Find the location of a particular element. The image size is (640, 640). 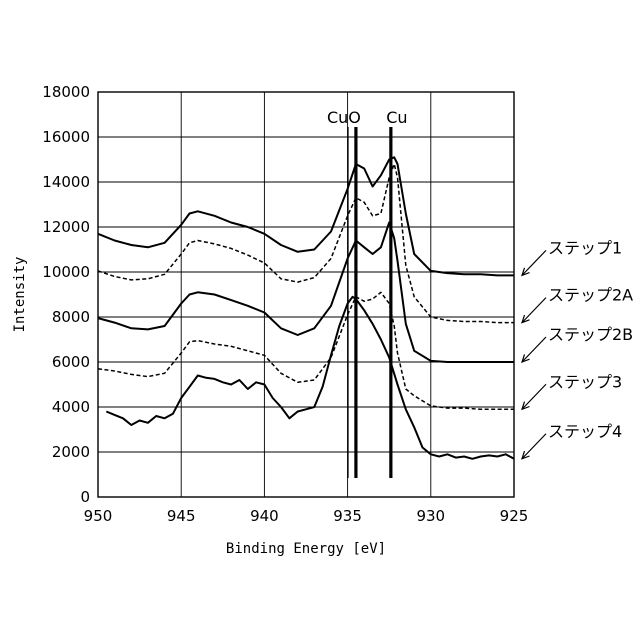

y-tick-label: 4000 is located at coordinates (71, 407).